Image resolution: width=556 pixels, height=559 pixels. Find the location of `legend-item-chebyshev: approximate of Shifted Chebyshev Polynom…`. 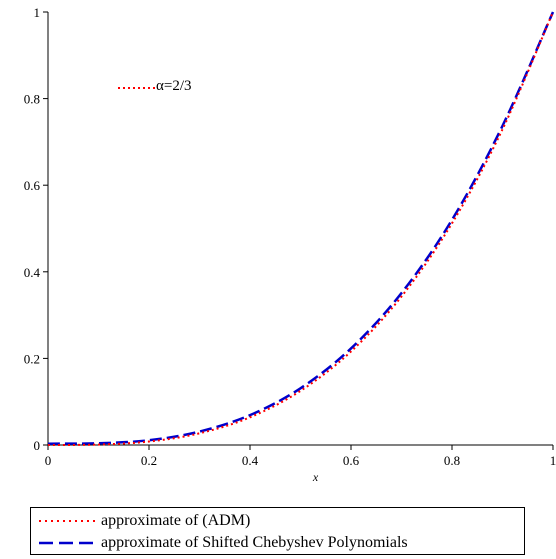

legend-item-chebyshev: approximate of Shifted Chebyshev Polynom… is located at coordinates (277, 543).